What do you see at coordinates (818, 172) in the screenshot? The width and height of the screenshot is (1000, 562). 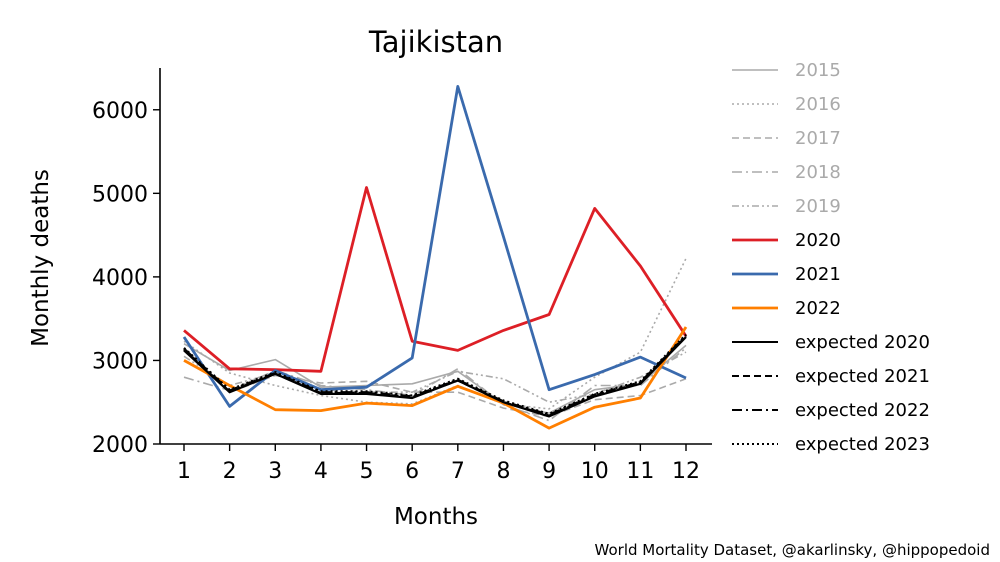 I see `legend-label-2018: 2018` at bounding box center [818, 172].